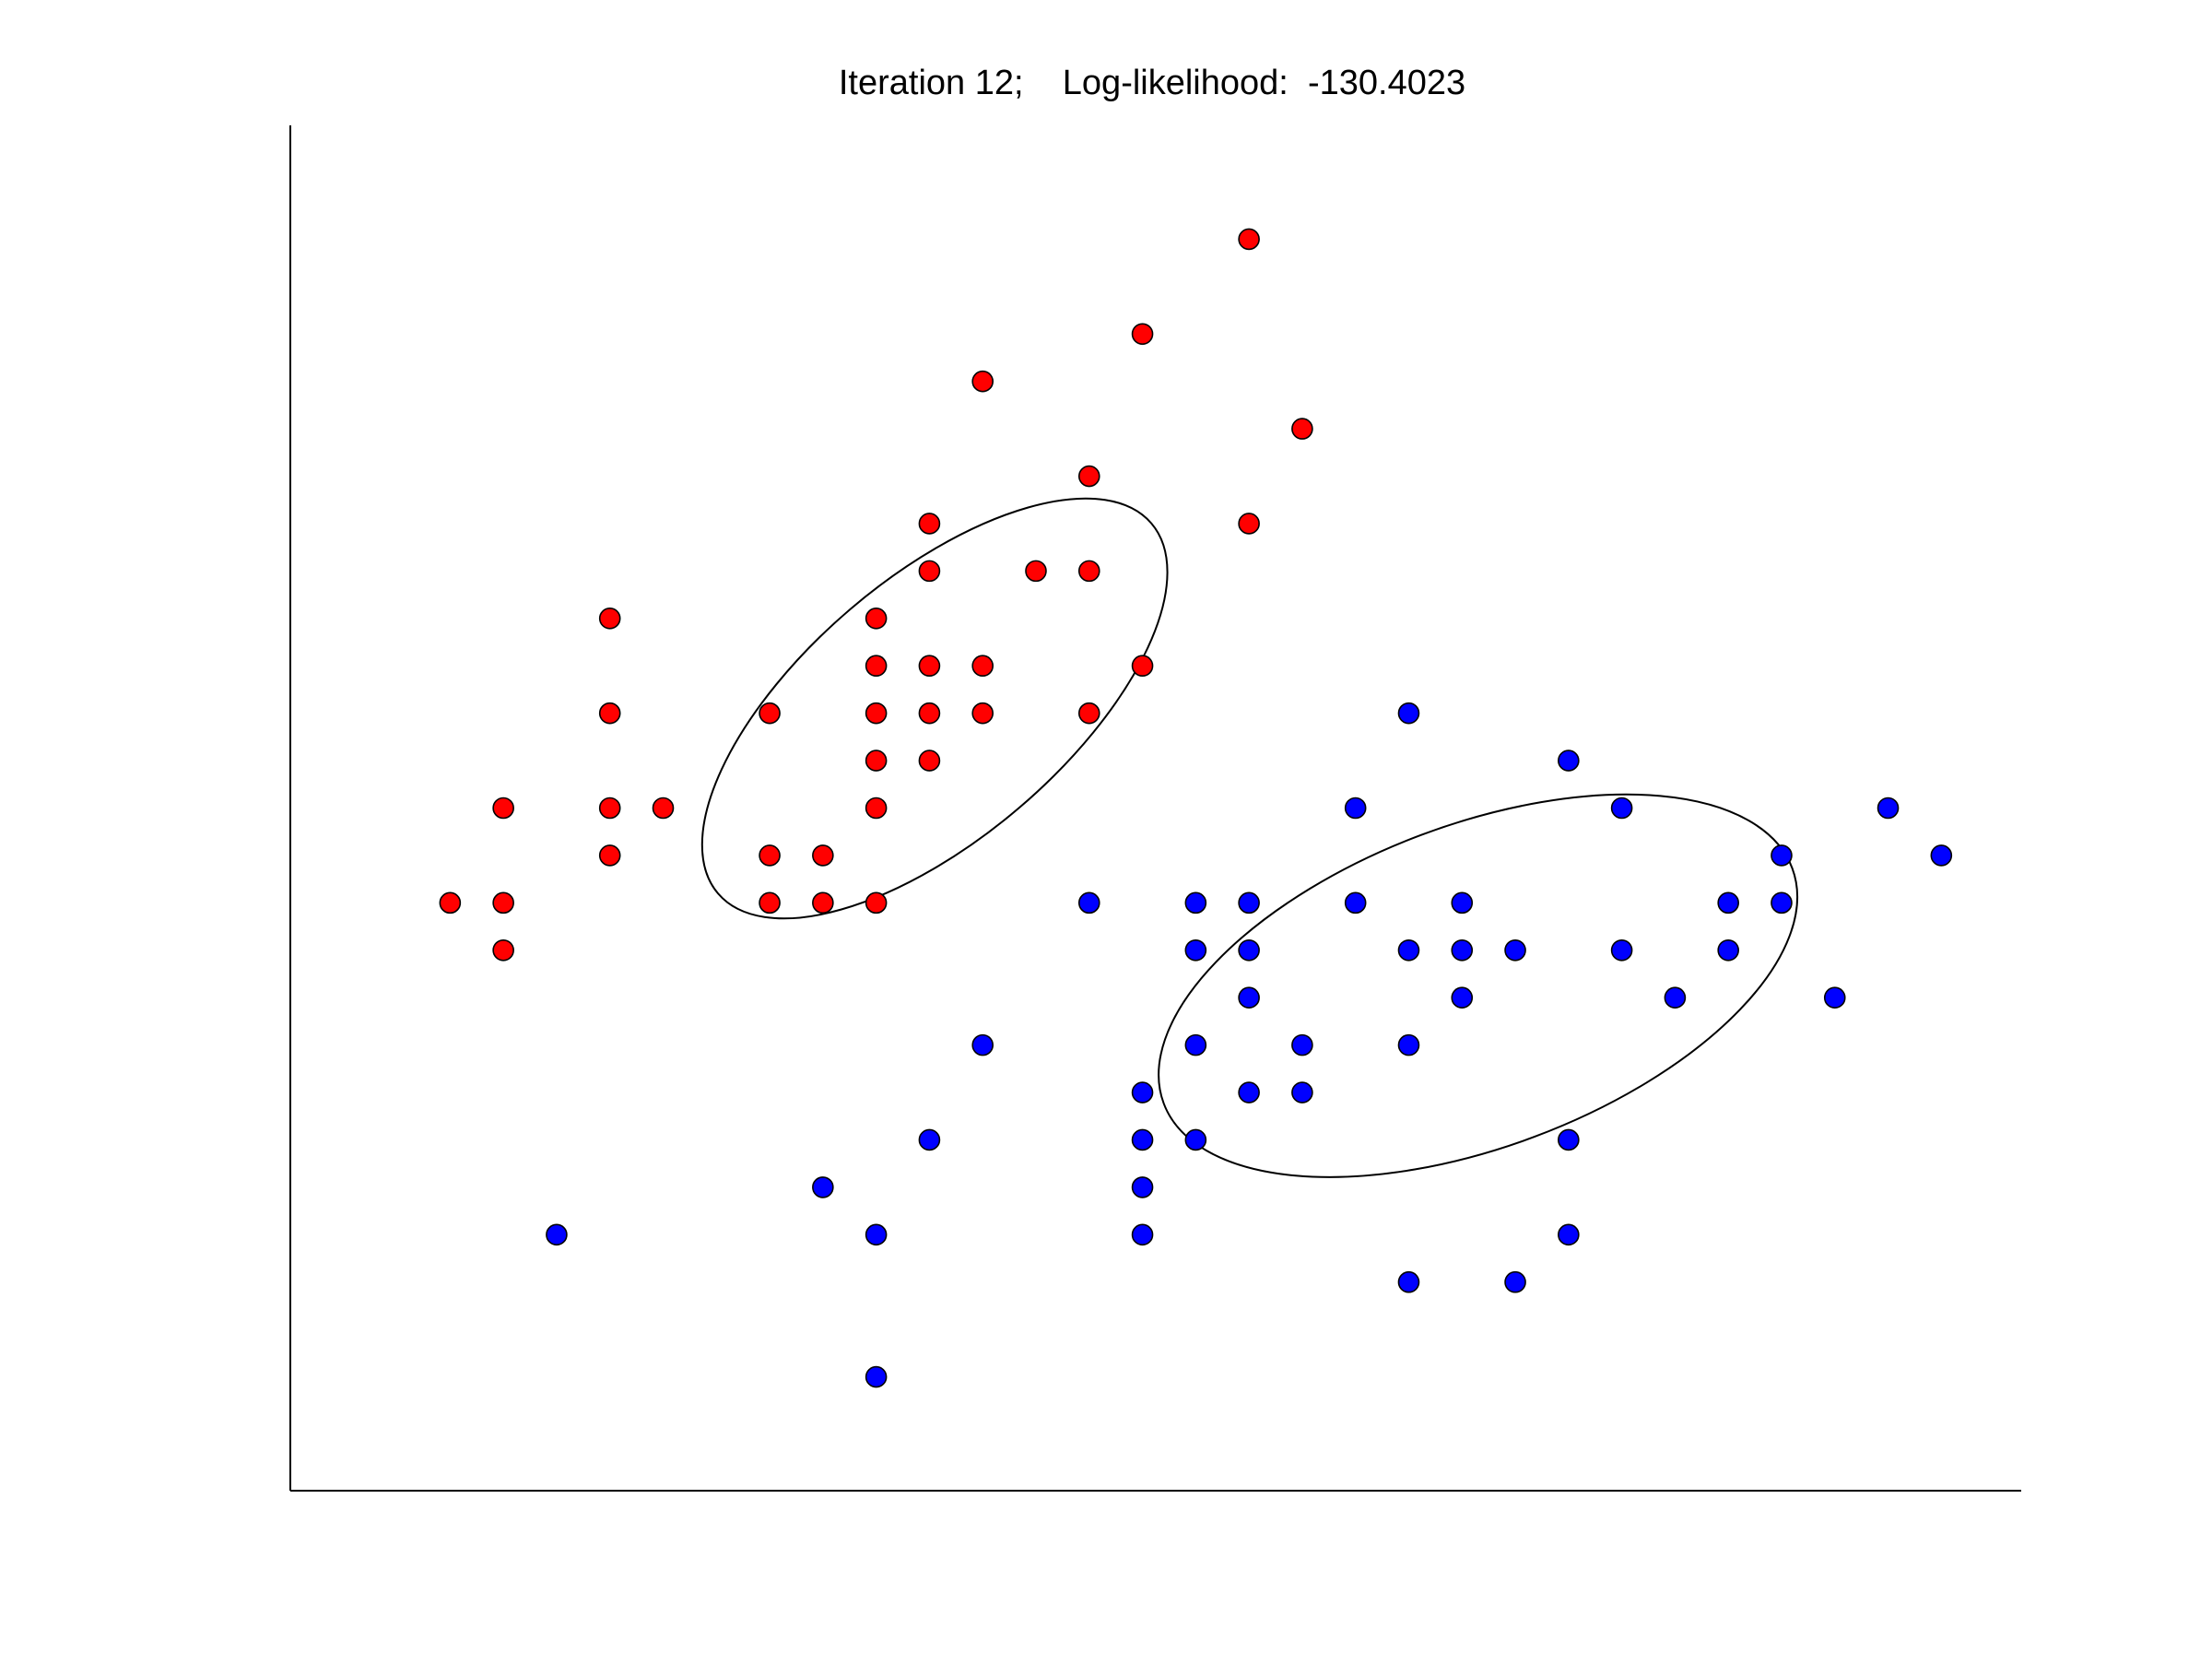 This screenshot has width=2212, height=1664. Describe the element at coordinates (1152, 83) in the screenshot. I see `chart-title: Iteration 12; Log-likelihood: -130.4023` at that location.